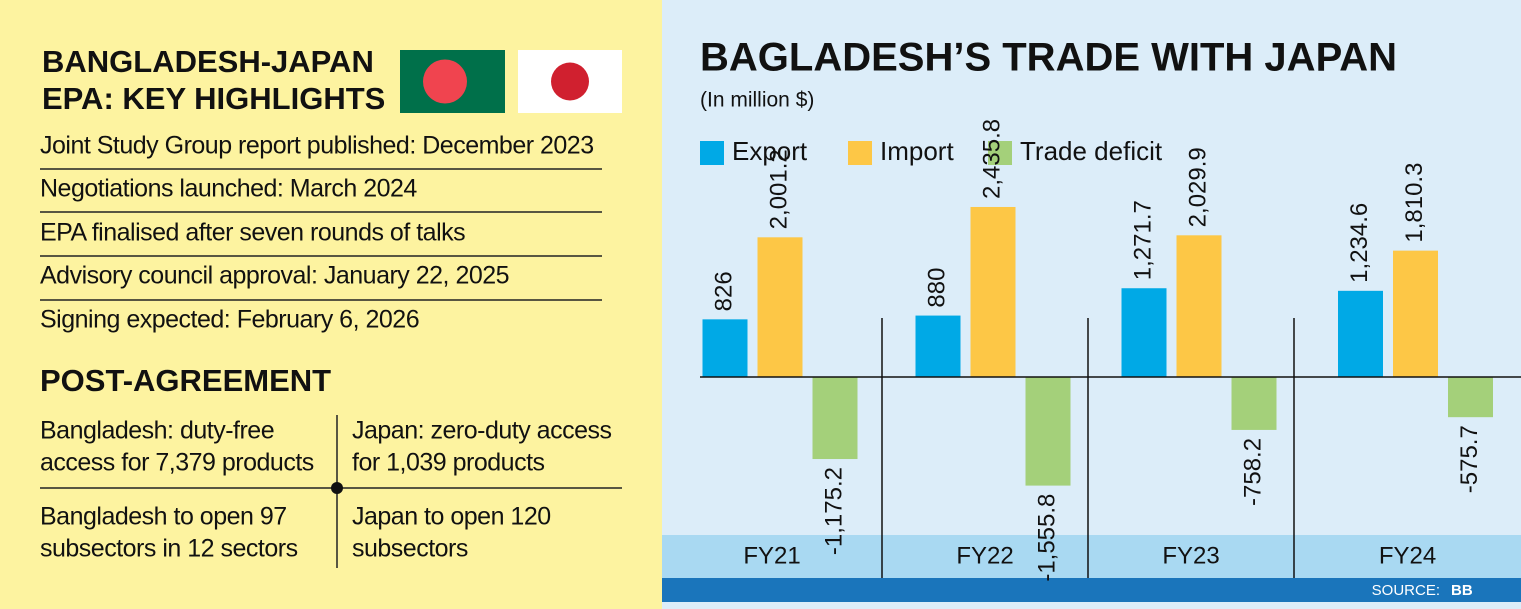 The image size is (1521, 609). What do you see at coordinates (723, 291) in the screenshot?
I see `data-label: 826` at bounding box center [723, 291].